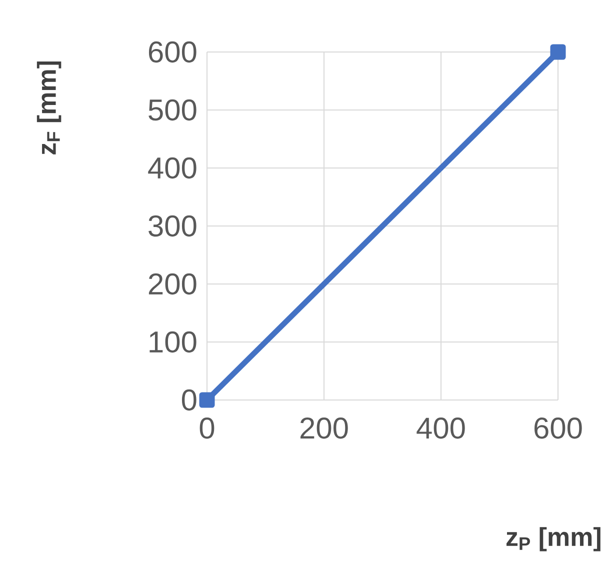  What do you see at coordinates (440, 428) in the screenshot?
I see `x-tick-label: 400` at bounding box center [440, 428].